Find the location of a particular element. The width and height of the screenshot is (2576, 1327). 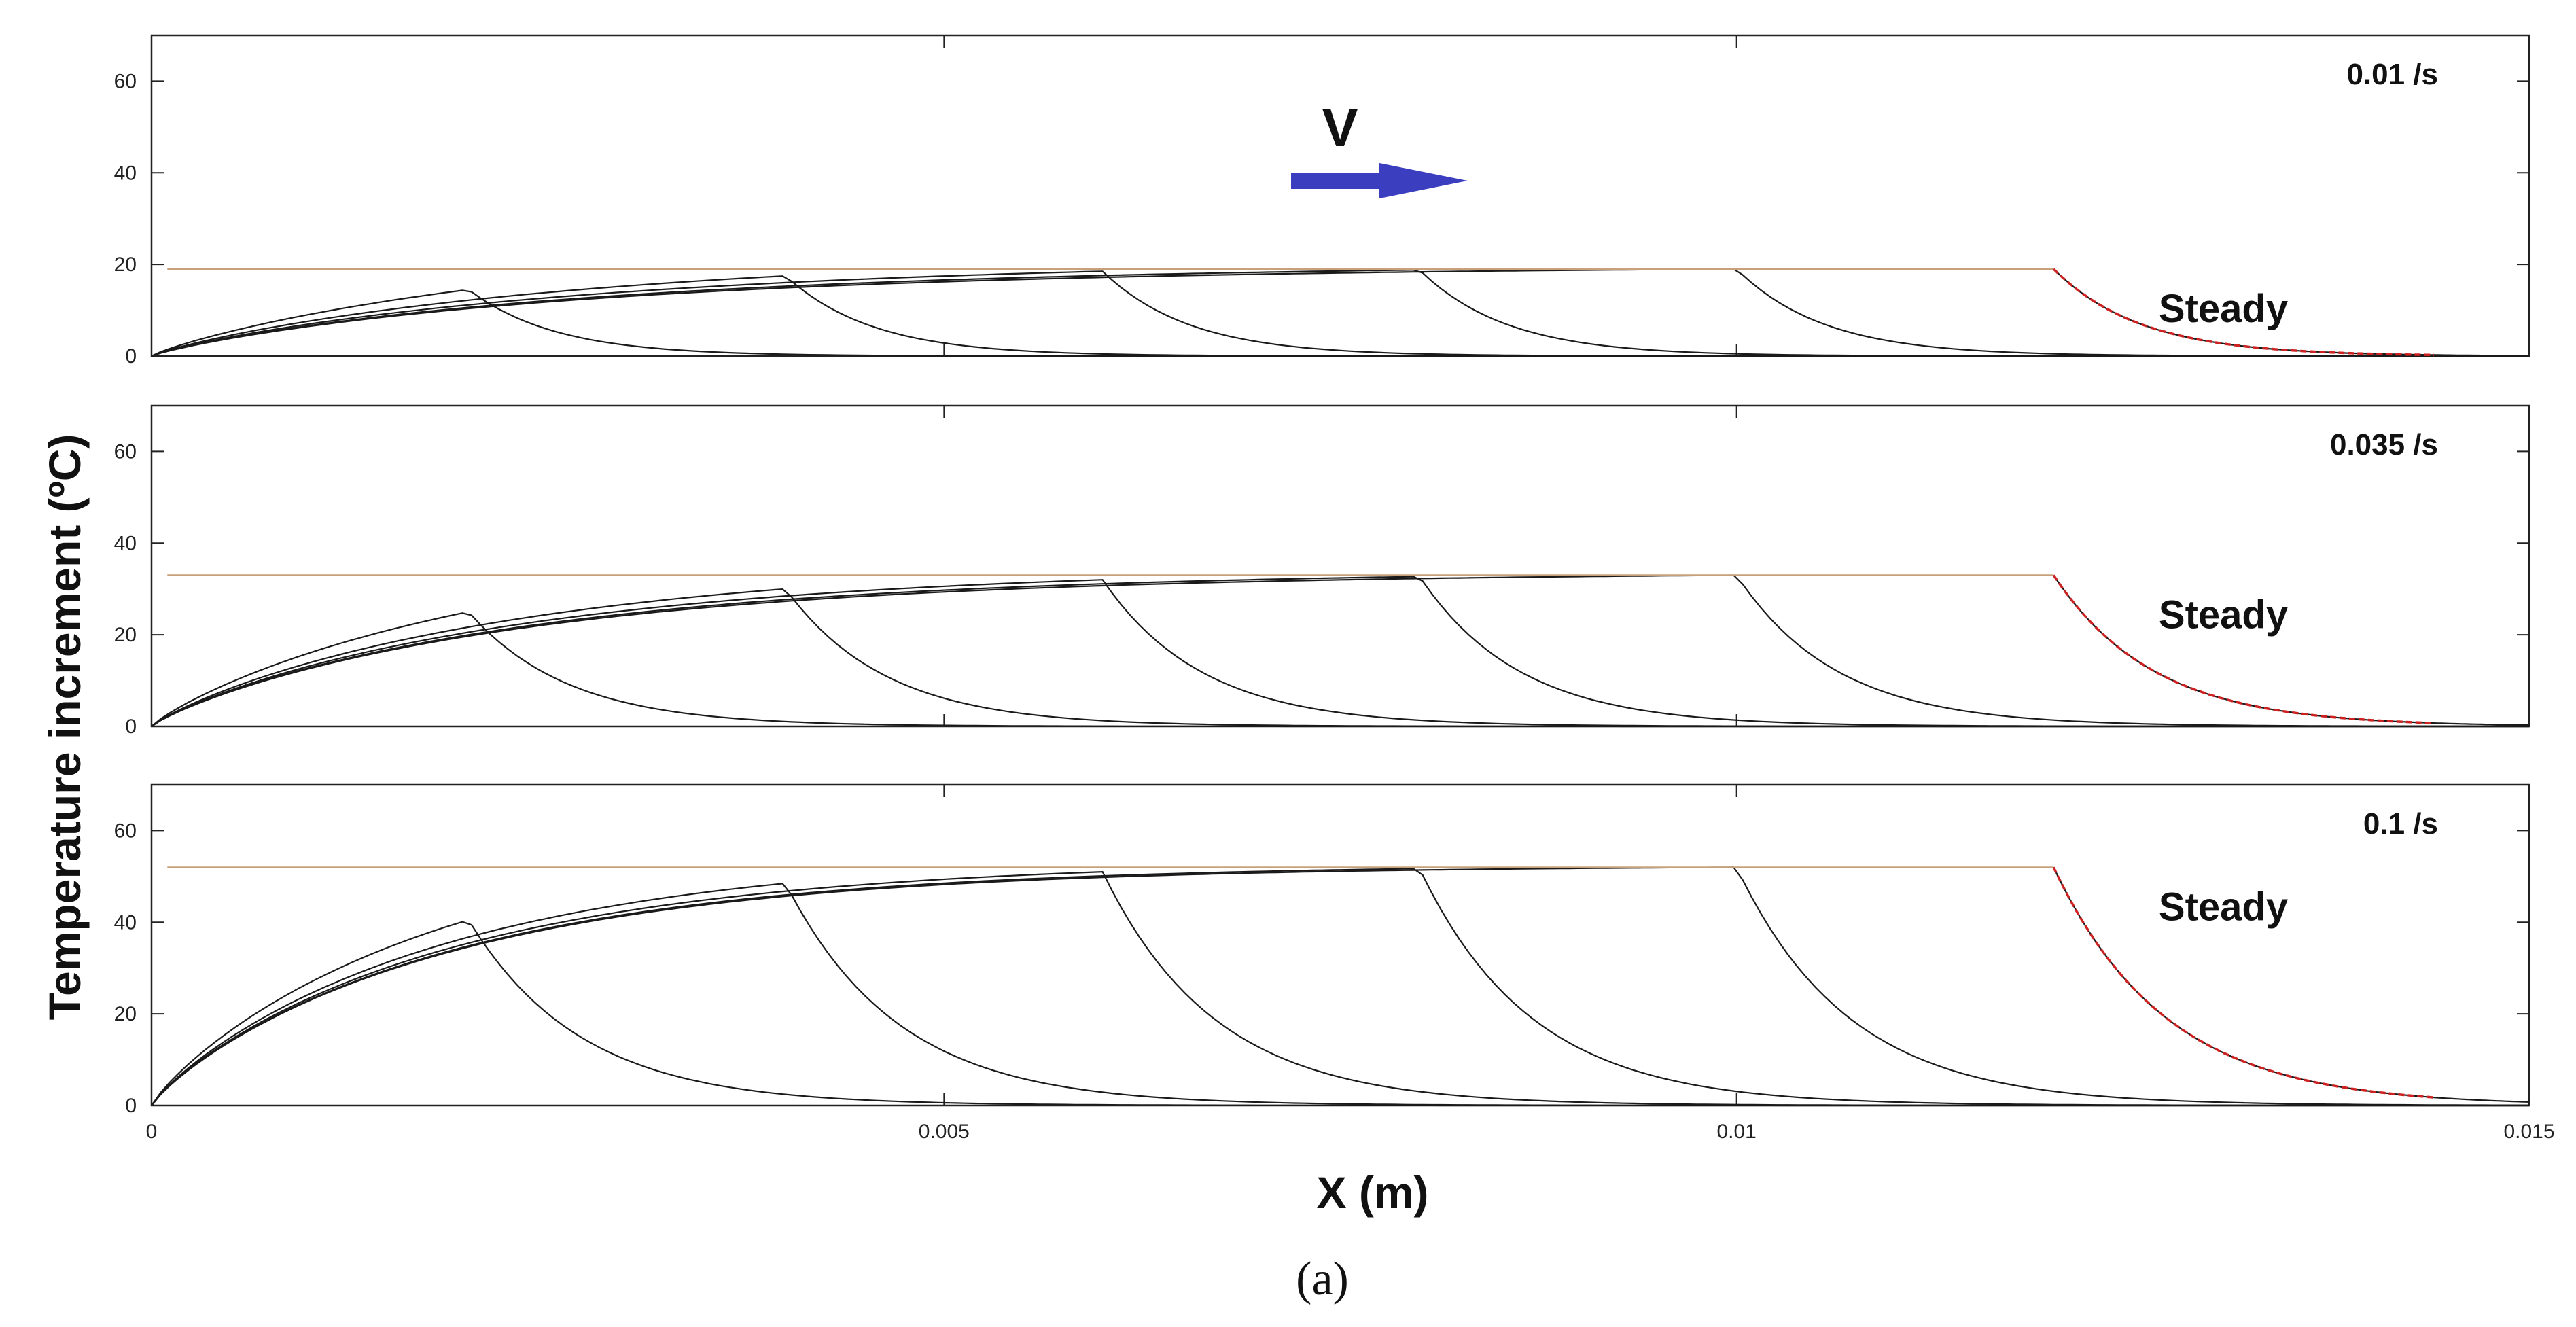

x-tick-label: 0.015 is located at coordinates (2528, 1131).